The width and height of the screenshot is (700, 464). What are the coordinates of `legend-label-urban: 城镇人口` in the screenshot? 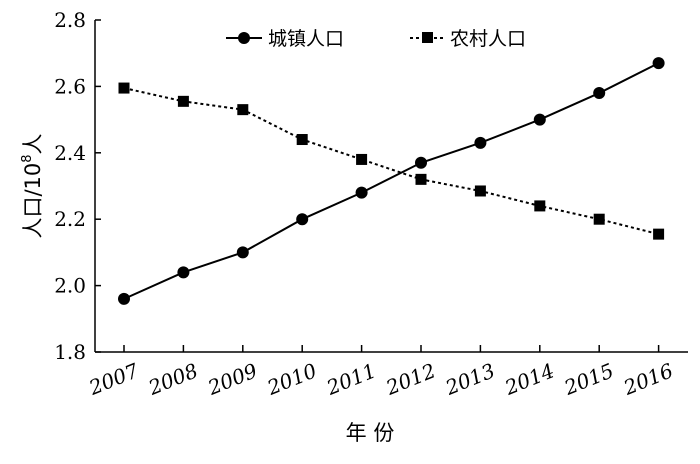 It's located at (306, 39).